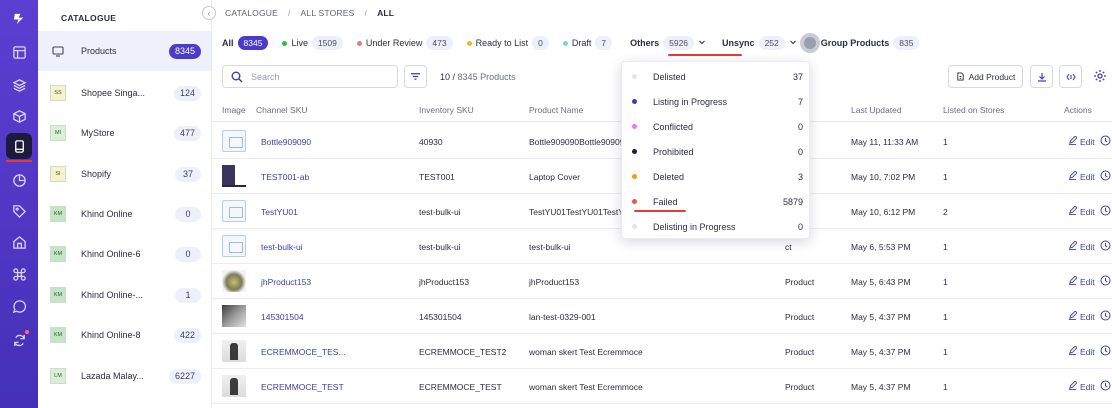 Image resolution: width=1112 pixels, height=408 pixels. Describe the element at coordinates (327, 43) in the screenshot. I see `tab-count-badge: 1509` at that location.